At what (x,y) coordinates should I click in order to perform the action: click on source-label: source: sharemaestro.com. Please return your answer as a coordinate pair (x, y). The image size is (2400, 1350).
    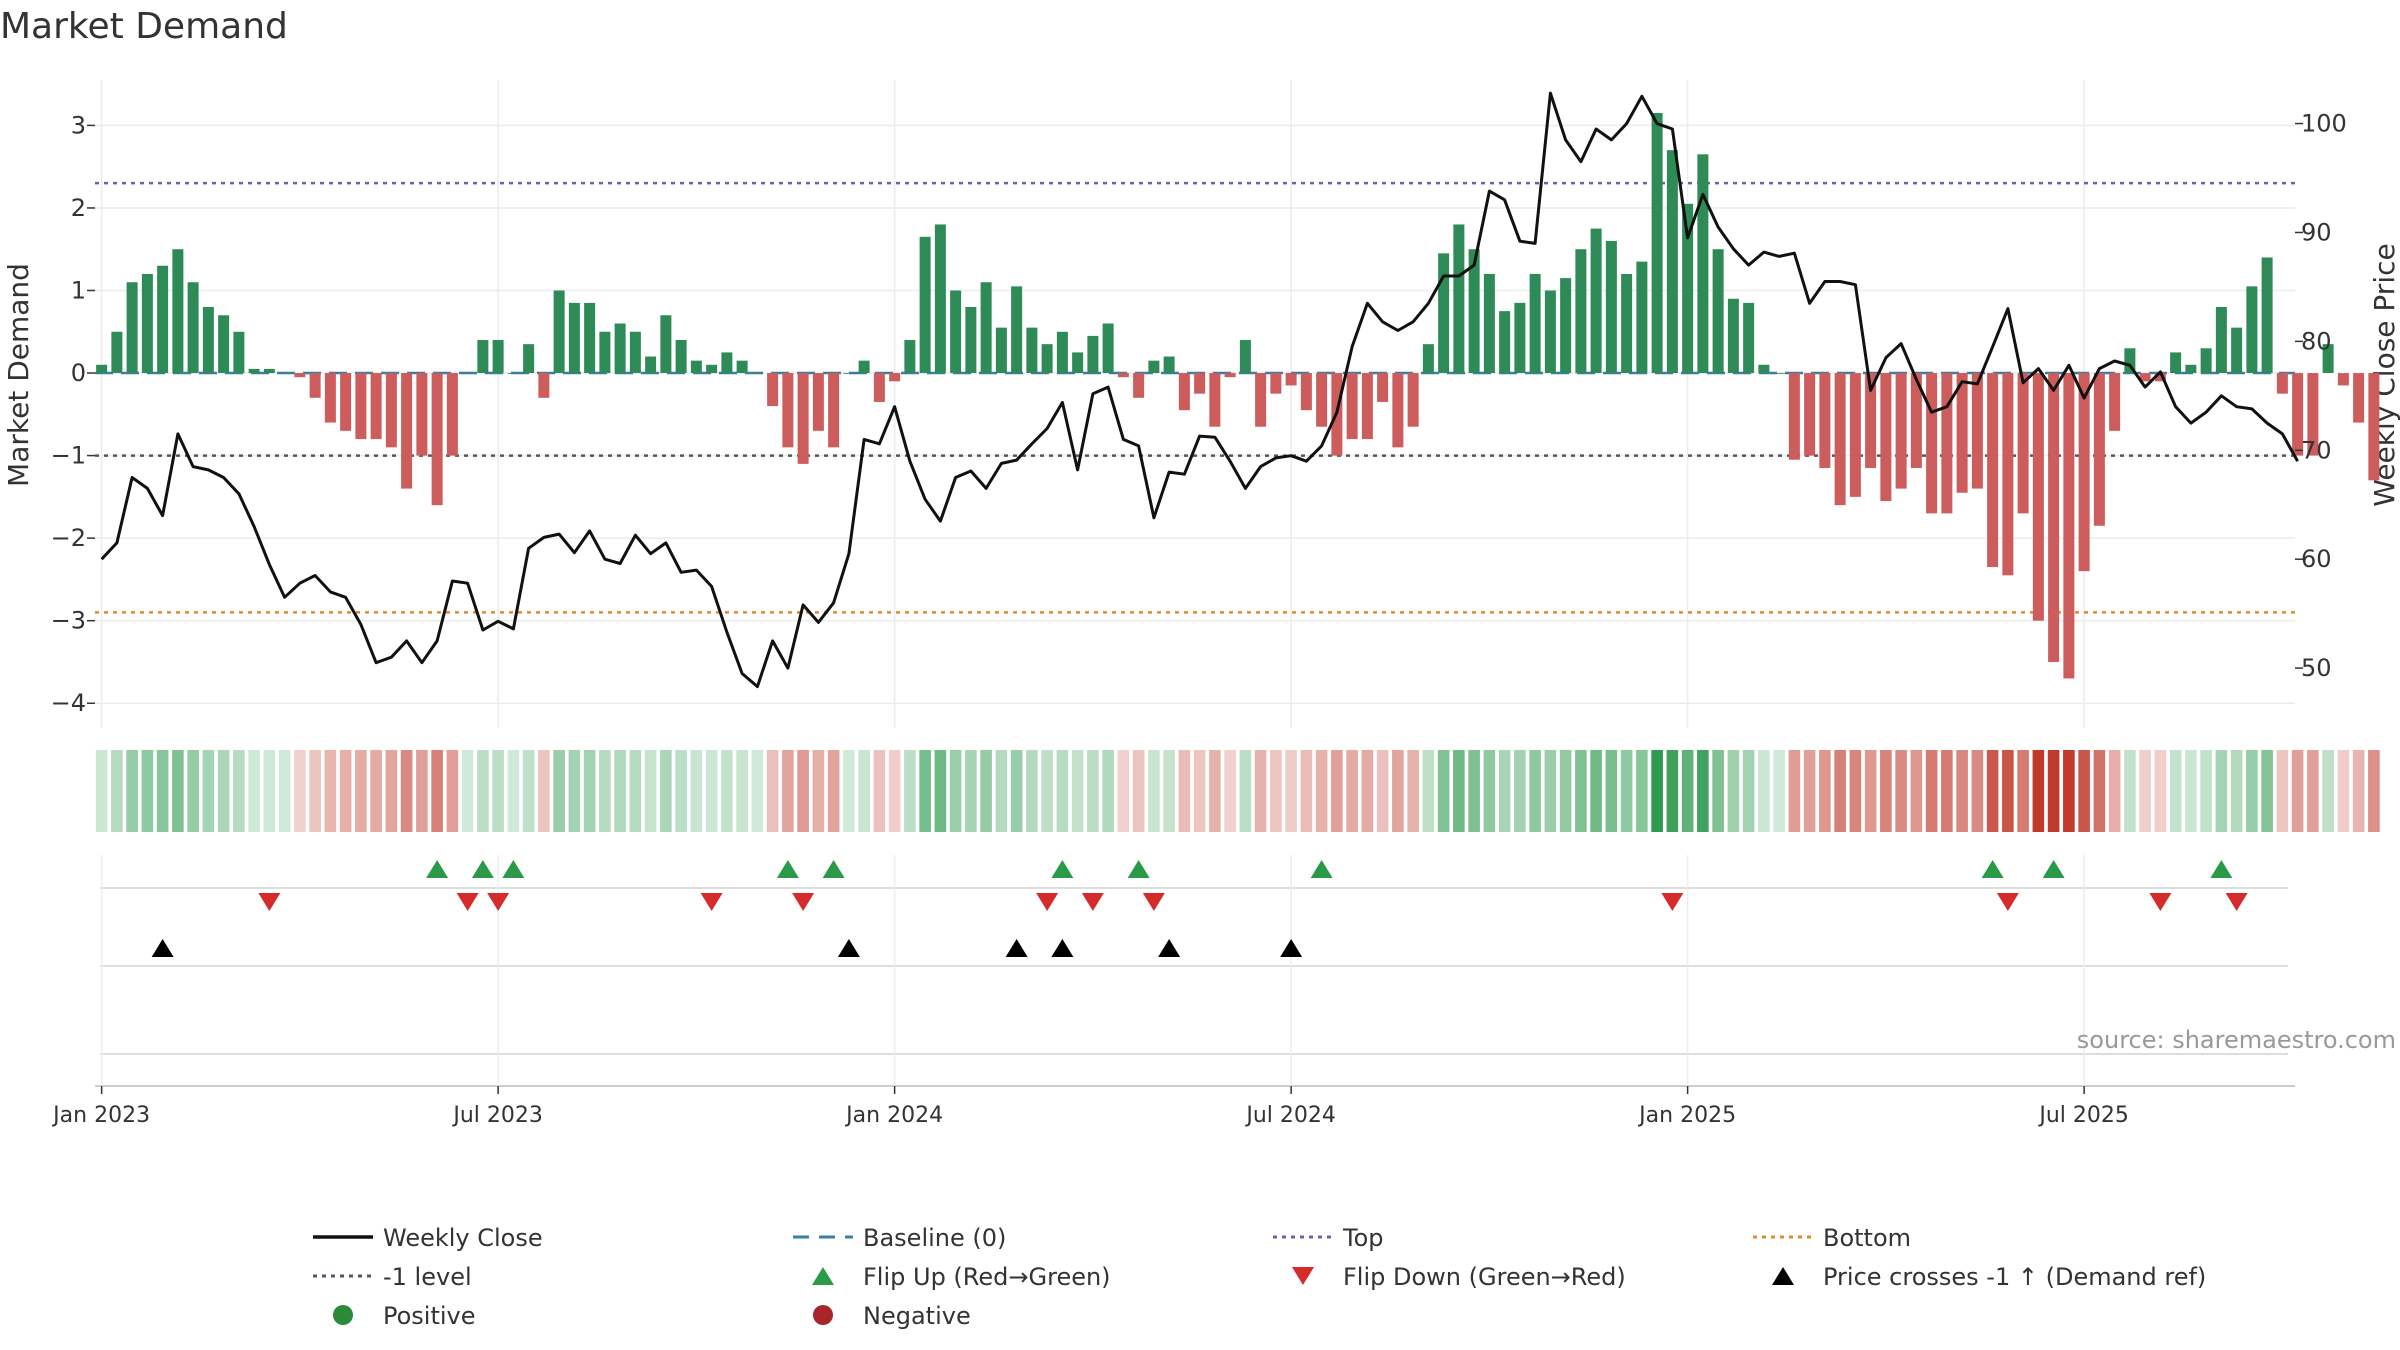
    Looking at the image, I should click on (2236, 1040).